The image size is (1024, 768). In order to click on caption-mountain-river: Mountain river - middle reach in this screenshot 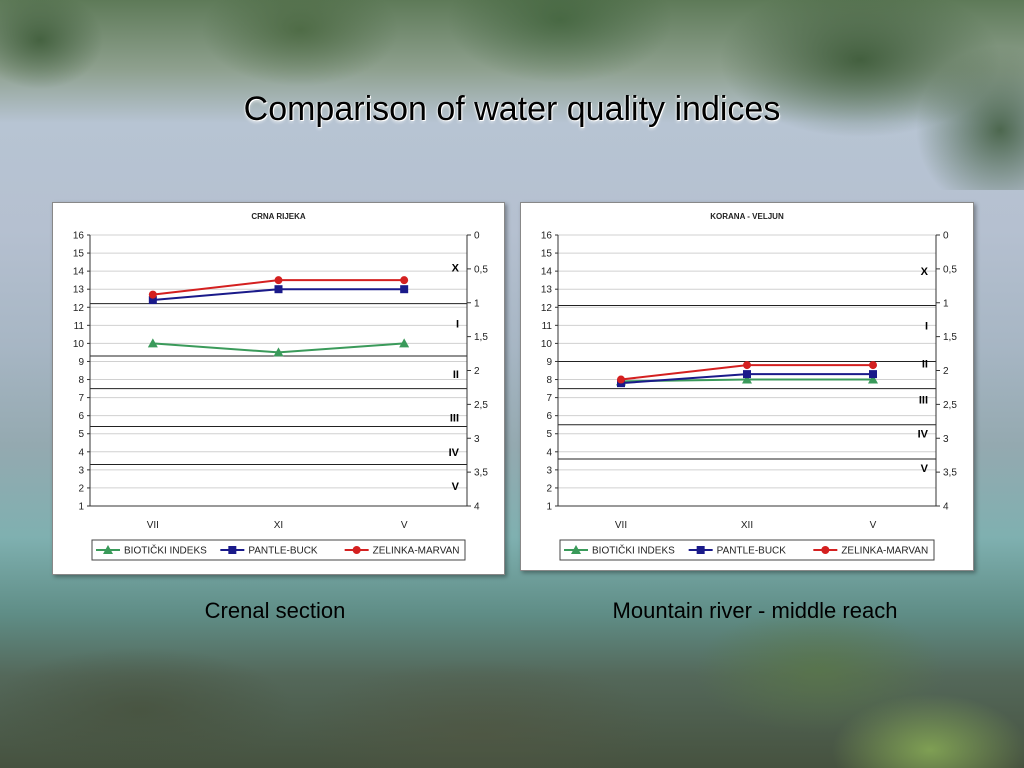, I will do `click(755, 610)`.